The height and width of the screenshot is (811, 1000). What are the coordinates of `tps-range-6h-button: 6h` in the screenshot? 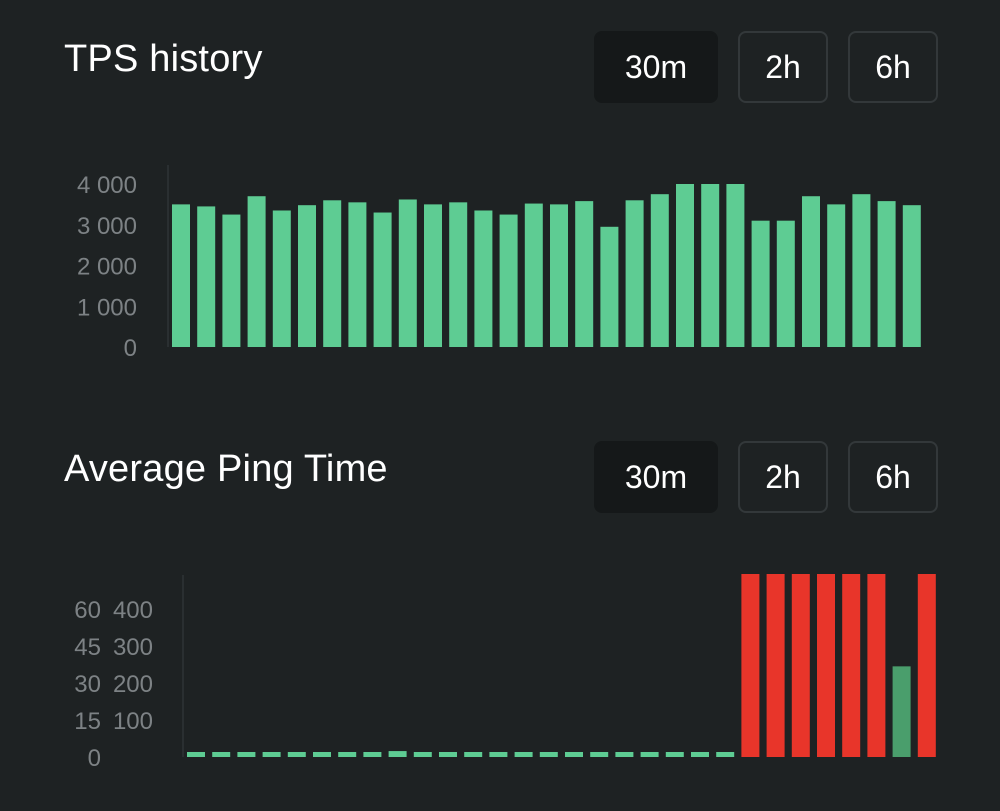 It's located at (893, 67).